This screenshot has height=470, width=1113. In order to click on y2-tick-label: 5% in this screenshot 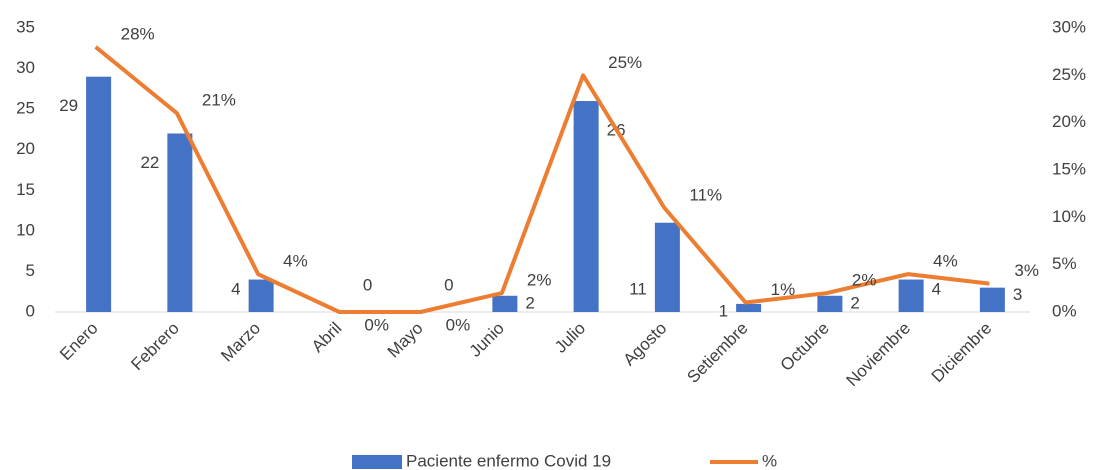, I will do `click(1064, 263)`.